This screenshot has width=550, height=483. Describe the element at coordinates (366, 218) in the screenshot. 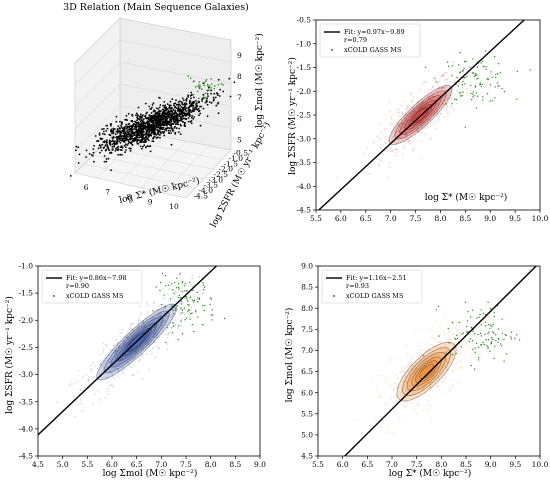

I see `x-tick-label: 6.5` at that location.